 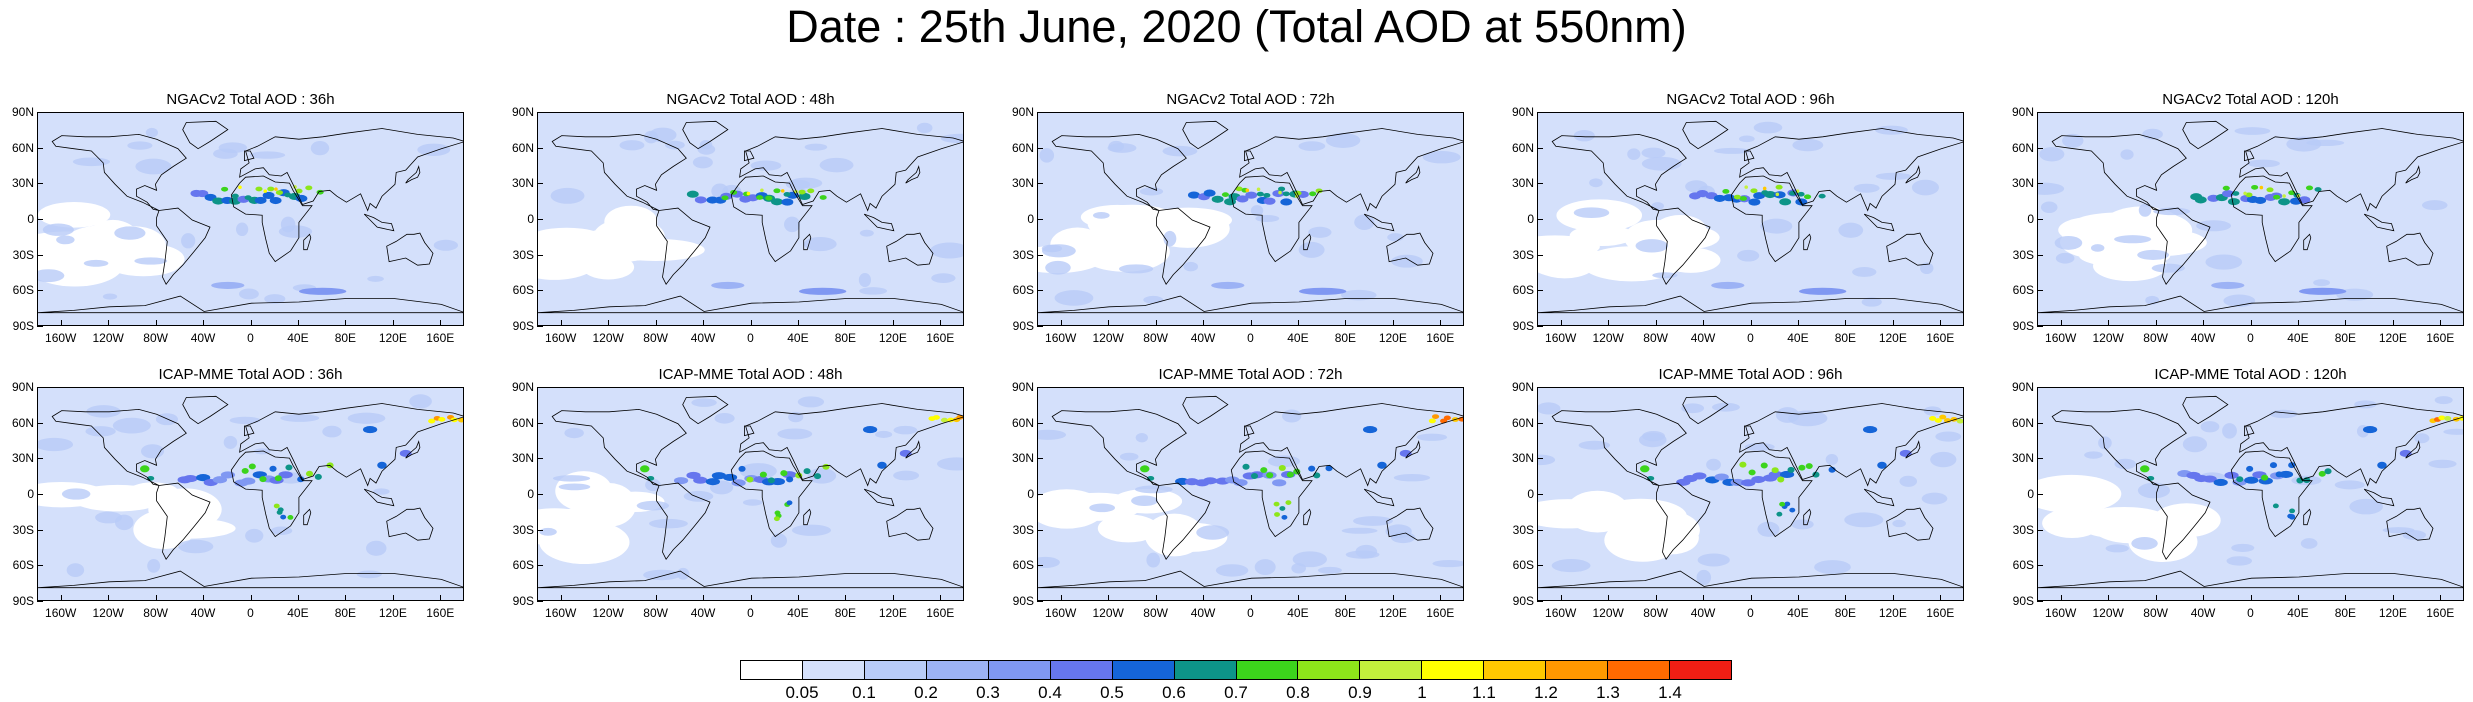 I want to click on lat-tick-label: 30S, so click(x=1523, y=529).